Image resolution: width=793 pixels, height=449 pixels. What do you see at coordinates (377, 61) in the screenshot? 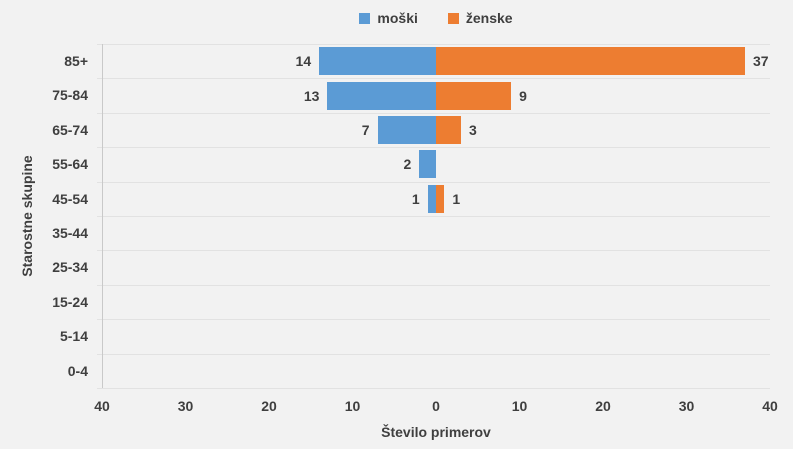
I see `bar-moški-85+` at bounding box center [377, 61].